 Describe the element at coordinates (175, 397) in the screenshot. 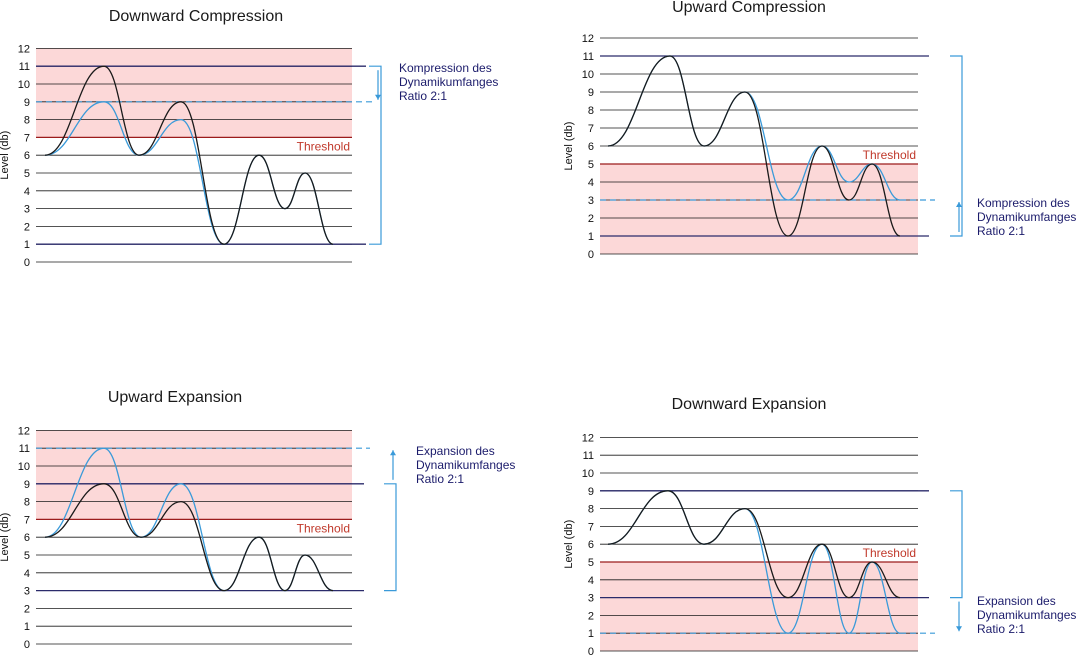

I see `panel-title: Upward Expansion` at that location.